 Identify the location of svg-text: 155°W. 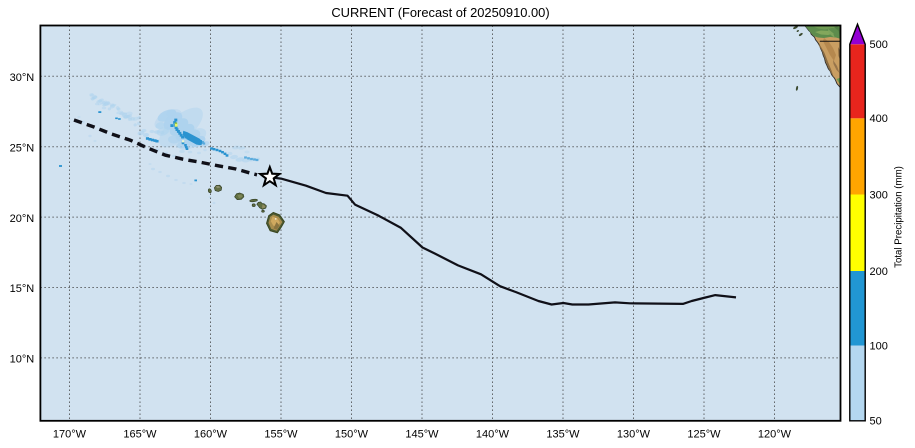
(281, 435).